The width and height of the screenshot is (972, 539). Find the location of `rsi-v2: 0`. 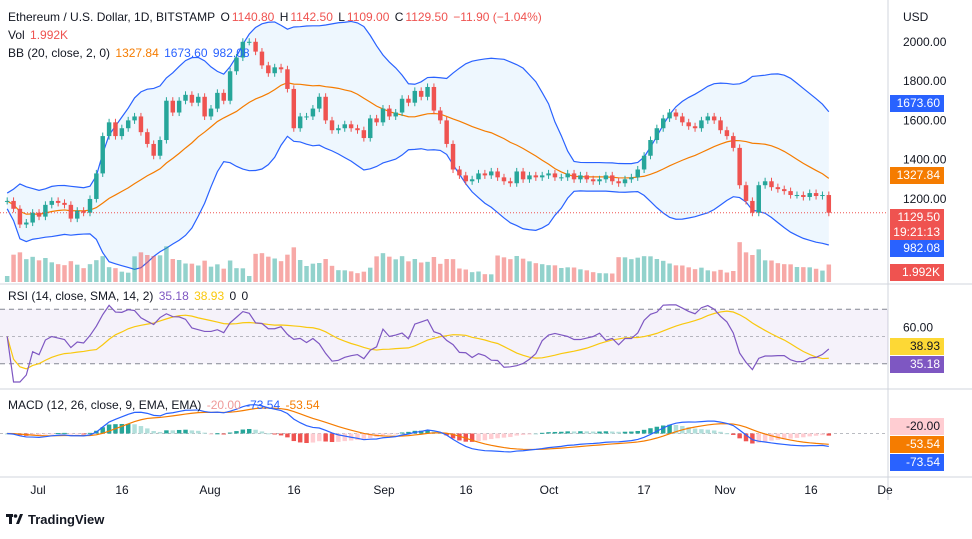

rsi-v2: 0 is located at coordinates (245, 296).